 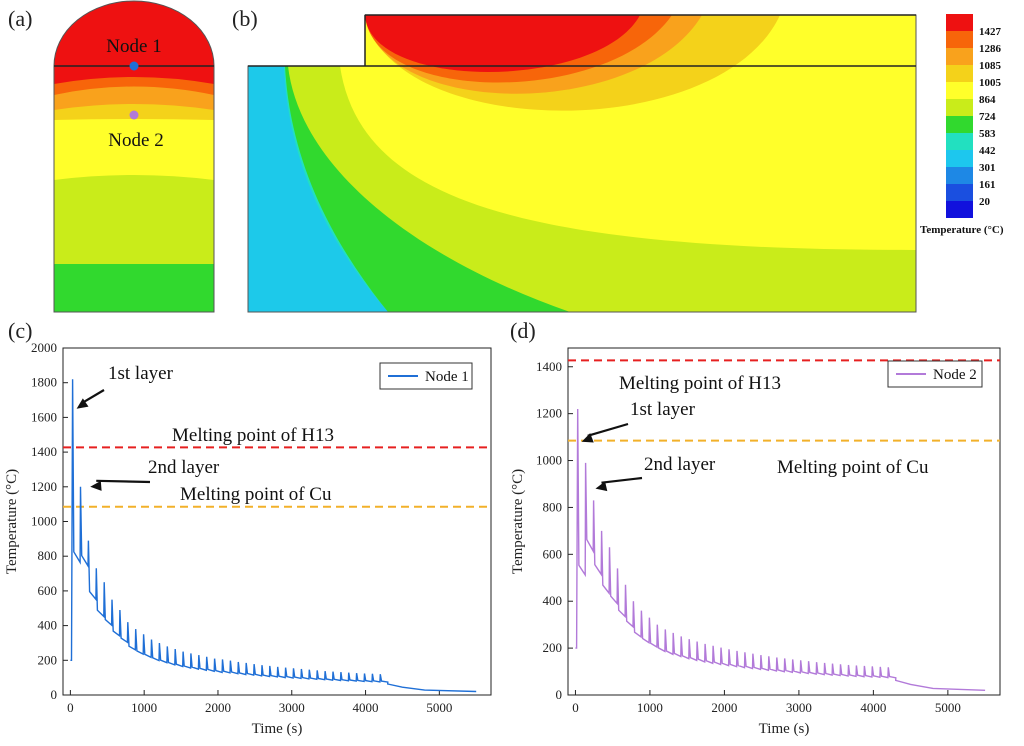 What do you see at coordinates (44, 416) in the screenshot?
I see `y-tick-label: 1600` at bounding box center [44, 416].